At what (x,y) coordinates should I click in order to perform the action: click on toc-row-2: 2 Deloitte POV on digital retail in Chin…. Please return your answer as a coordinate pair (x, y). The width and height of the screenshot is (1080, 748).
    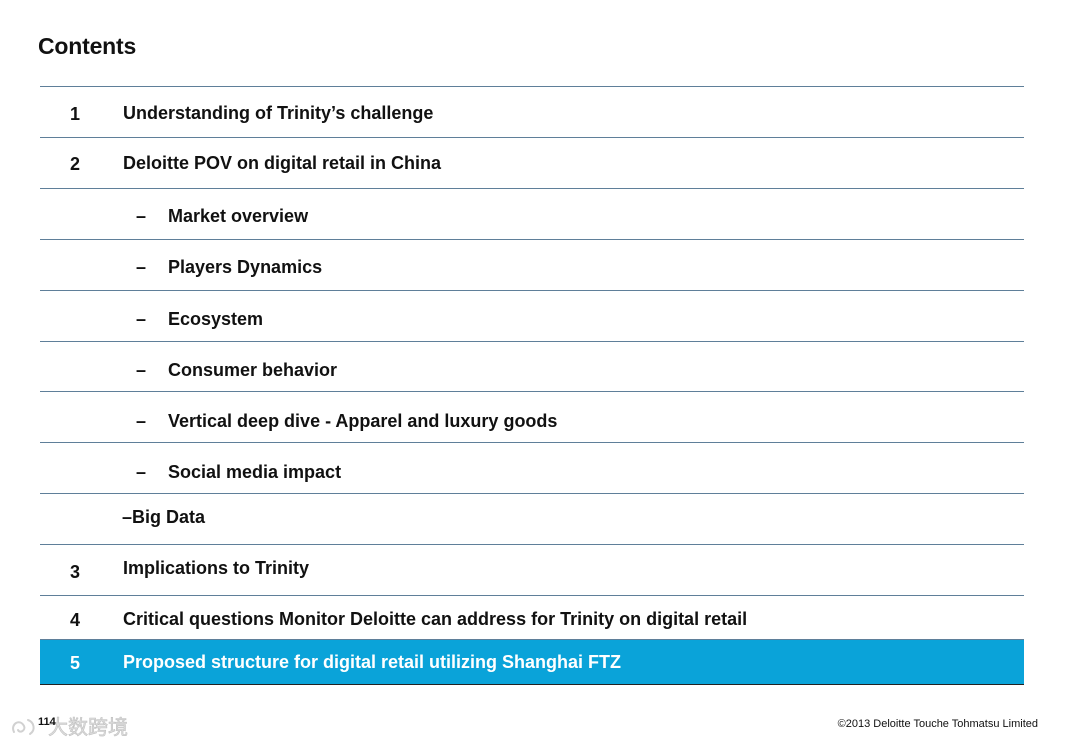
    Looking at the image, I should click on (532, 163).